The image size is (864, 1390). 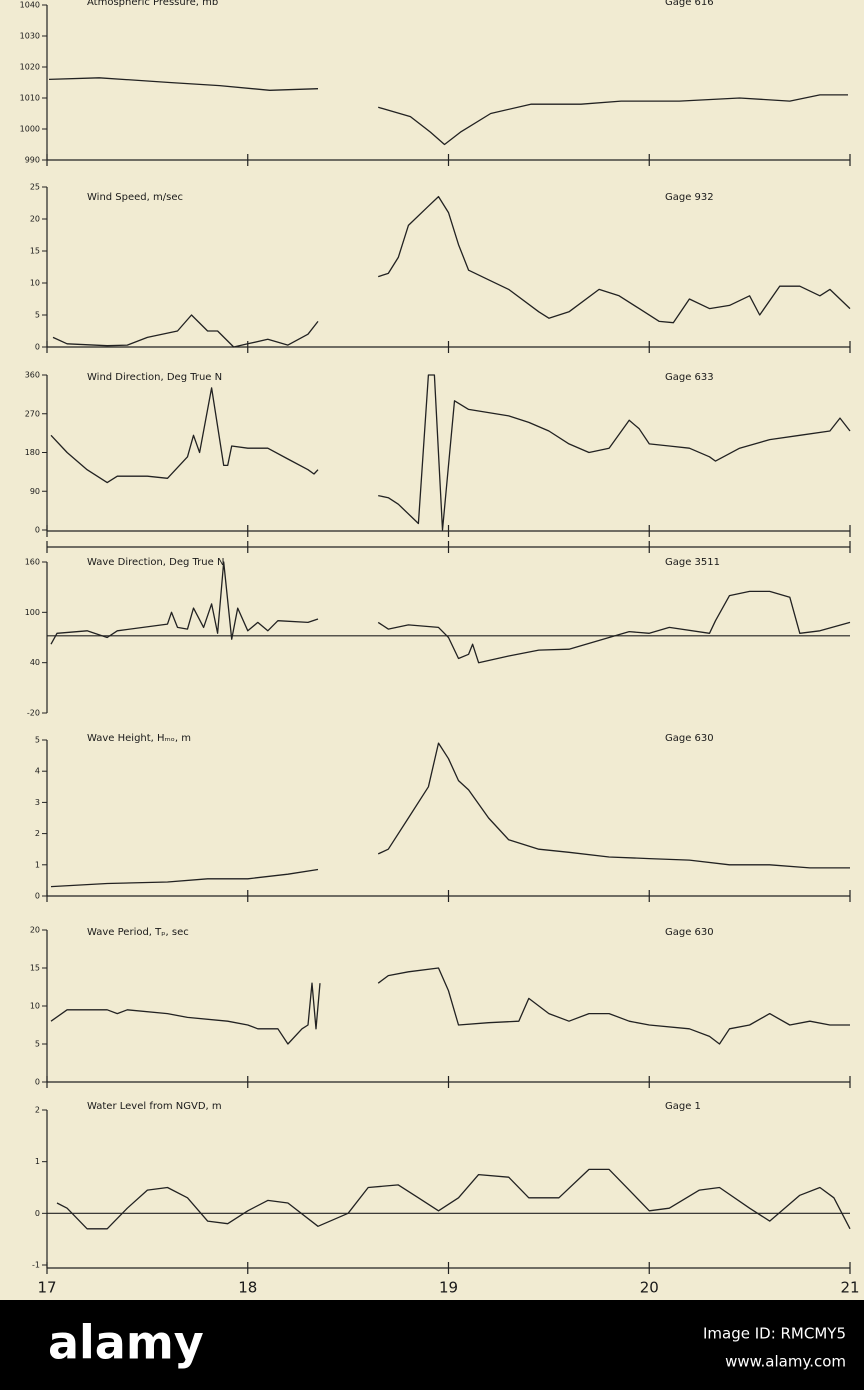 What do you see at coordinates (154, 1106) in the screenshot?
I see `panel-title: Water Level from NGVD, m` at bounding box center [154, 1106].